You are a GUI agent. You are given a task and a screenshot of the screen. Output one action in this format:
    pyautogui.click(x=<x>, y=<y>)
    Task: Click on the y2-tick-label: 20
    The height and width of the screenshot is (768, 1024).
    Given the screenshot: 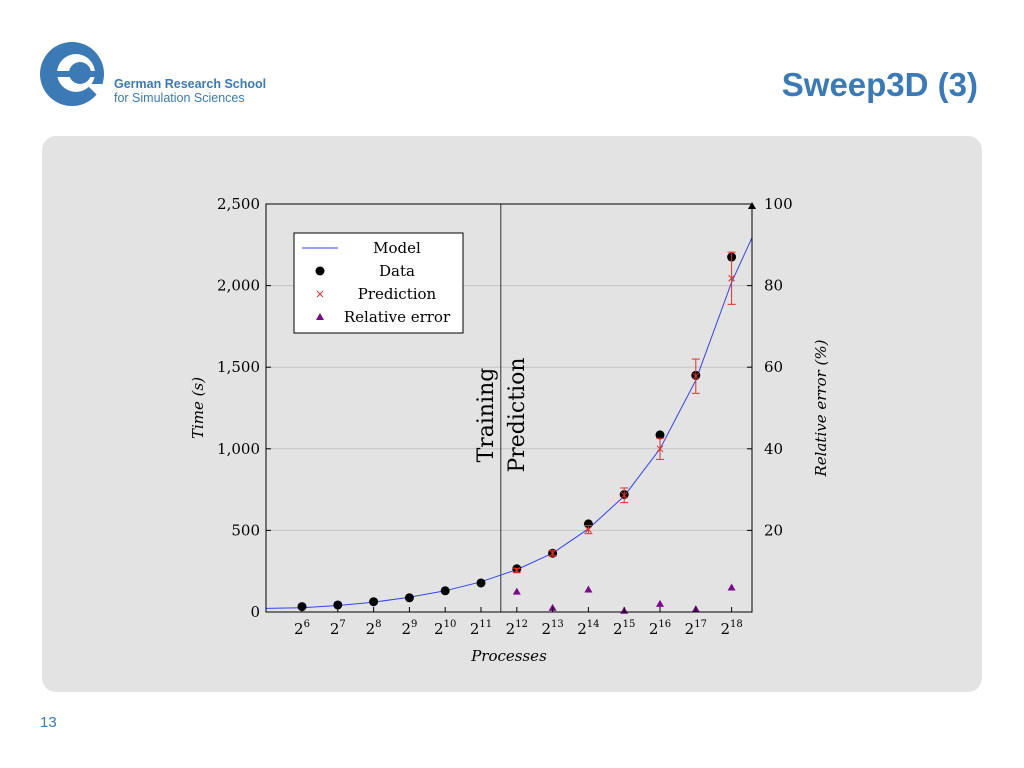 What is the action you would take?
    pyautogui.click(x=773, y=530)
    